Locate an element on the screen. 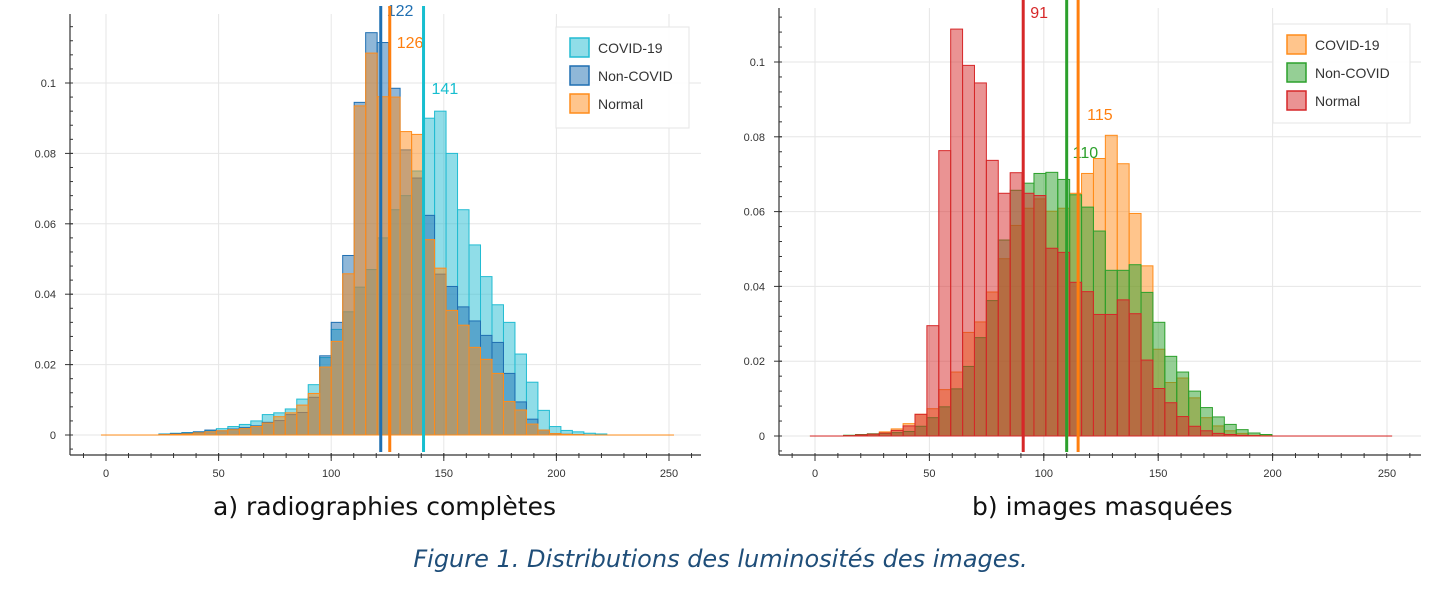 The height and width of the screenshot is (591, 1441). mean-label: 122 is located at coordinates (400, 11).